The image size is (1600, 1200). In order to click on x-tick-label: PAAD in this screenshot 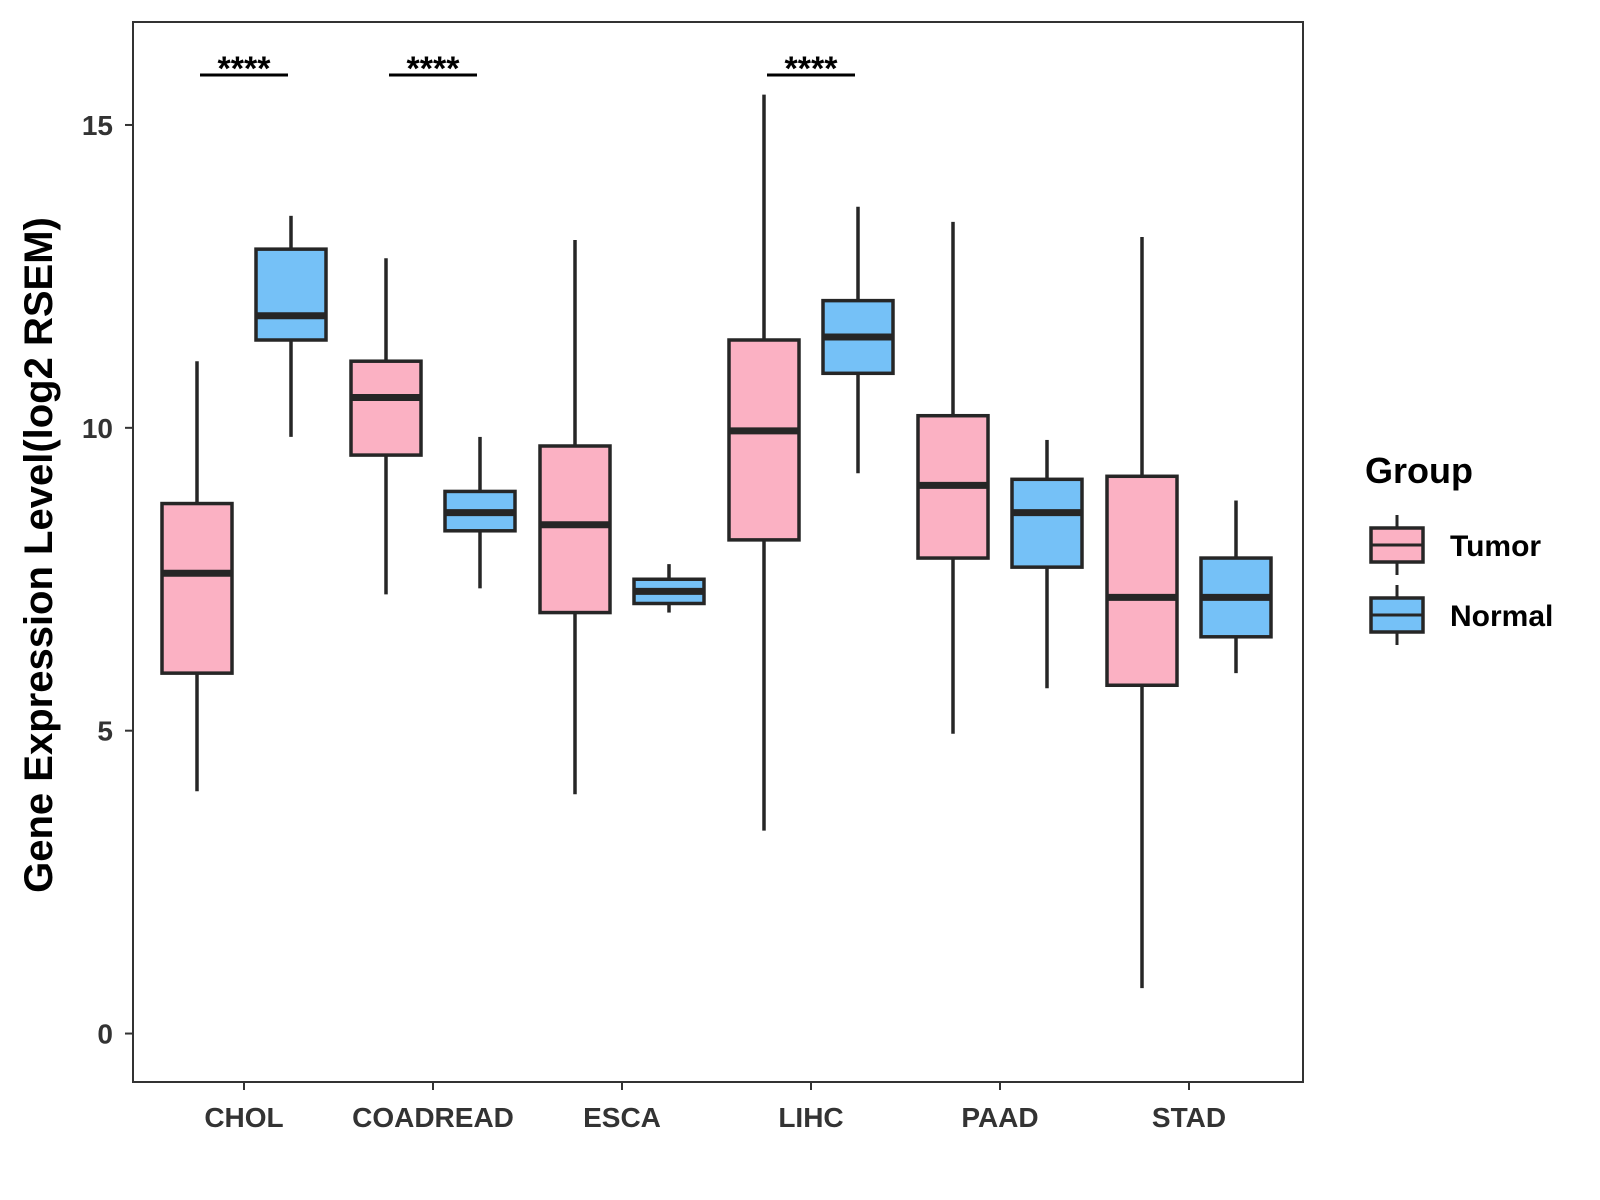, I will do `click(999, 1117)`.